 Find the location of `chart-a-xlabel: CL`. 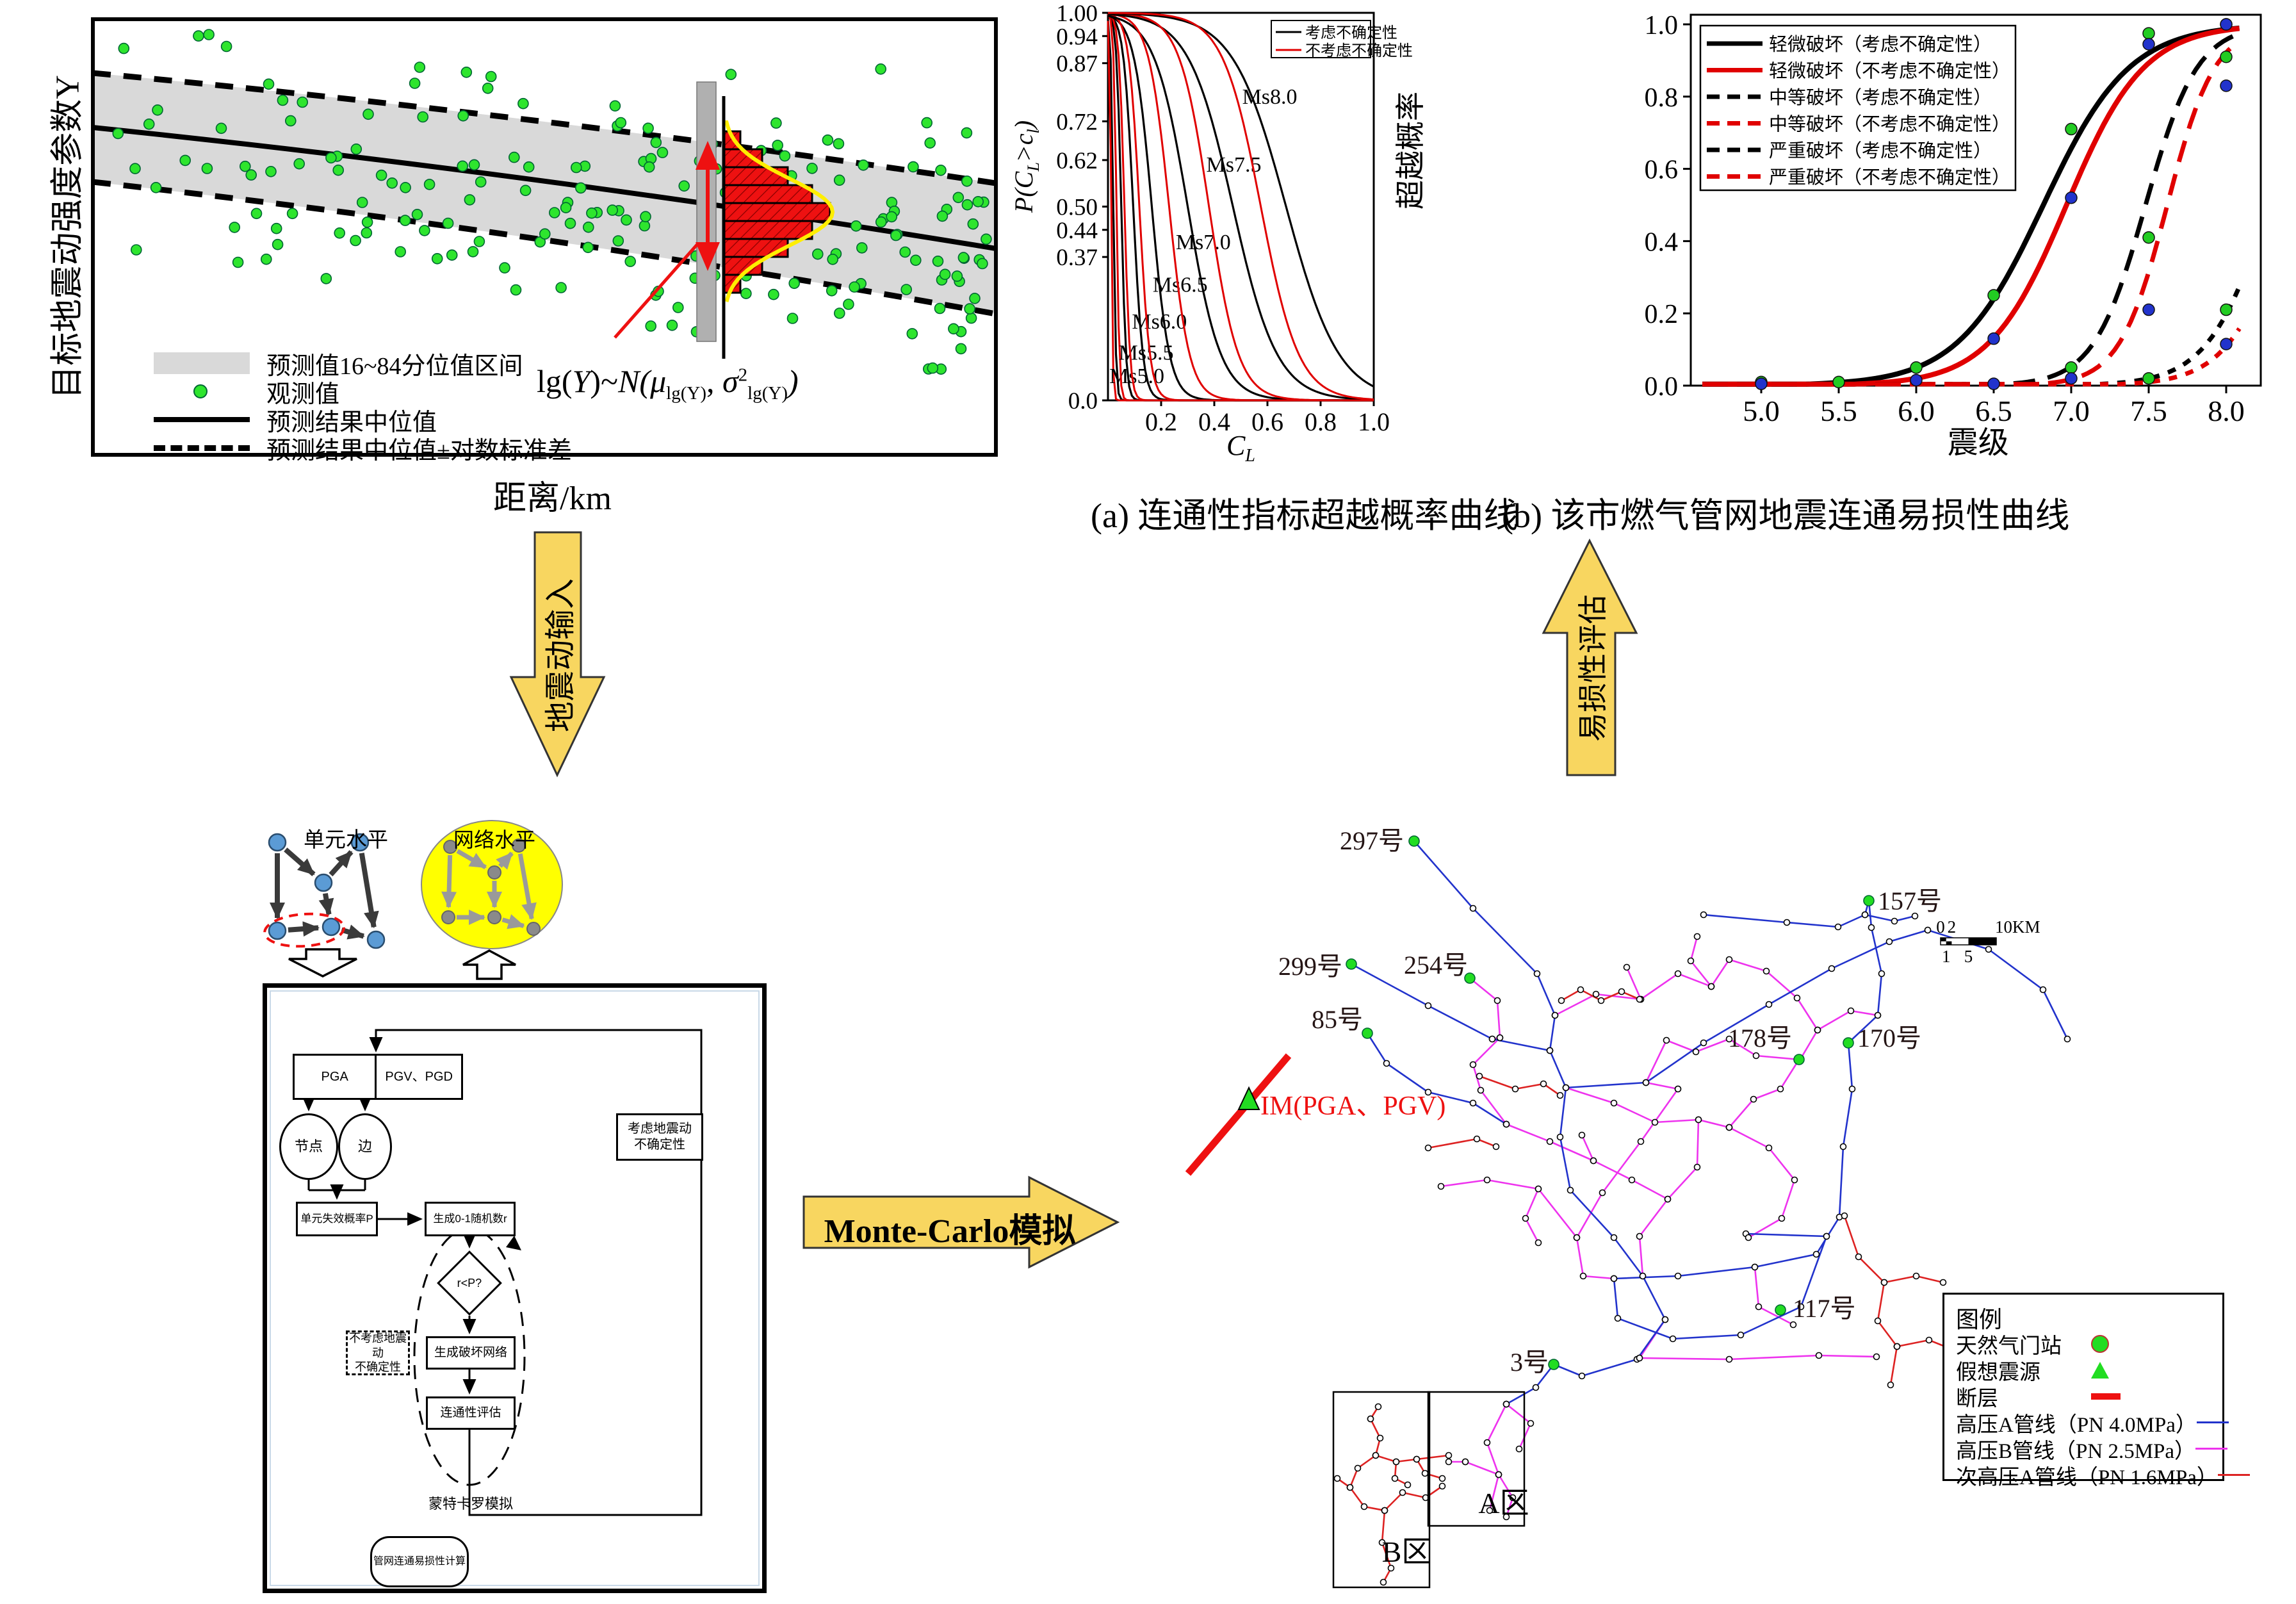

chart-a-xlabel: CL is located at coordinates (1240, 448).